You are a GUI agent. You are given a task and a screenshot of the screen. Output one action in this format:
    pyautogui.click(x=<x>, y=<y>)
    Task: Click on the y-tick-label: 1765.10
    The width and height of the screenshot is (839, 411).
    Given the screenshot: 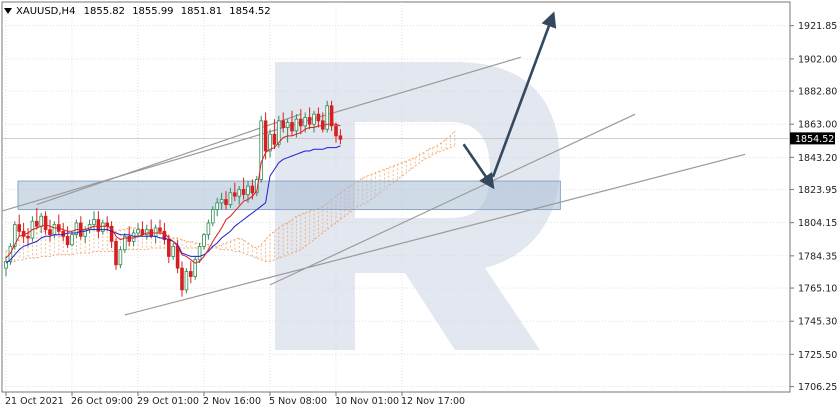 What is the action you would take?
    pyautogui.click(x=817, y=289)
    